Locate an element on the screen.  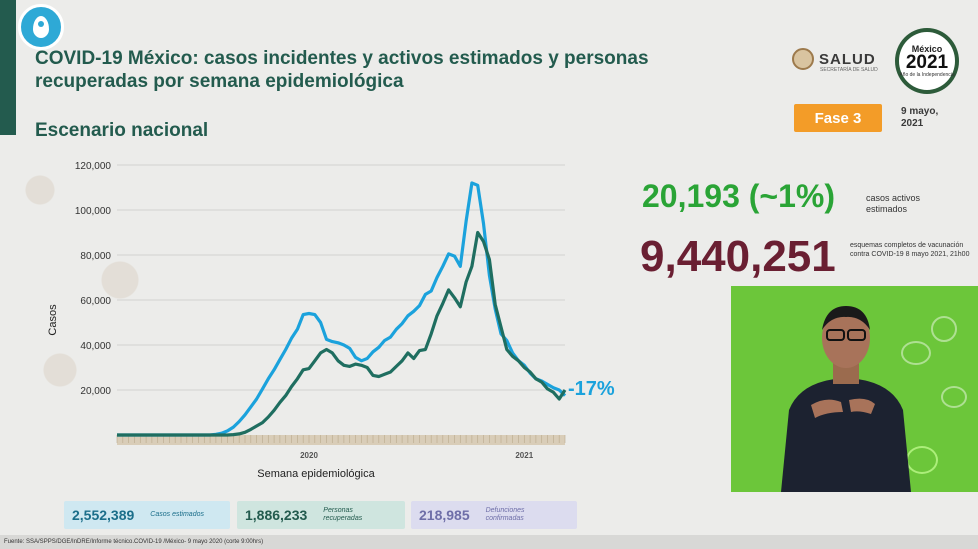
x-tick-label: 2021 is located at coordinates (524, 455).